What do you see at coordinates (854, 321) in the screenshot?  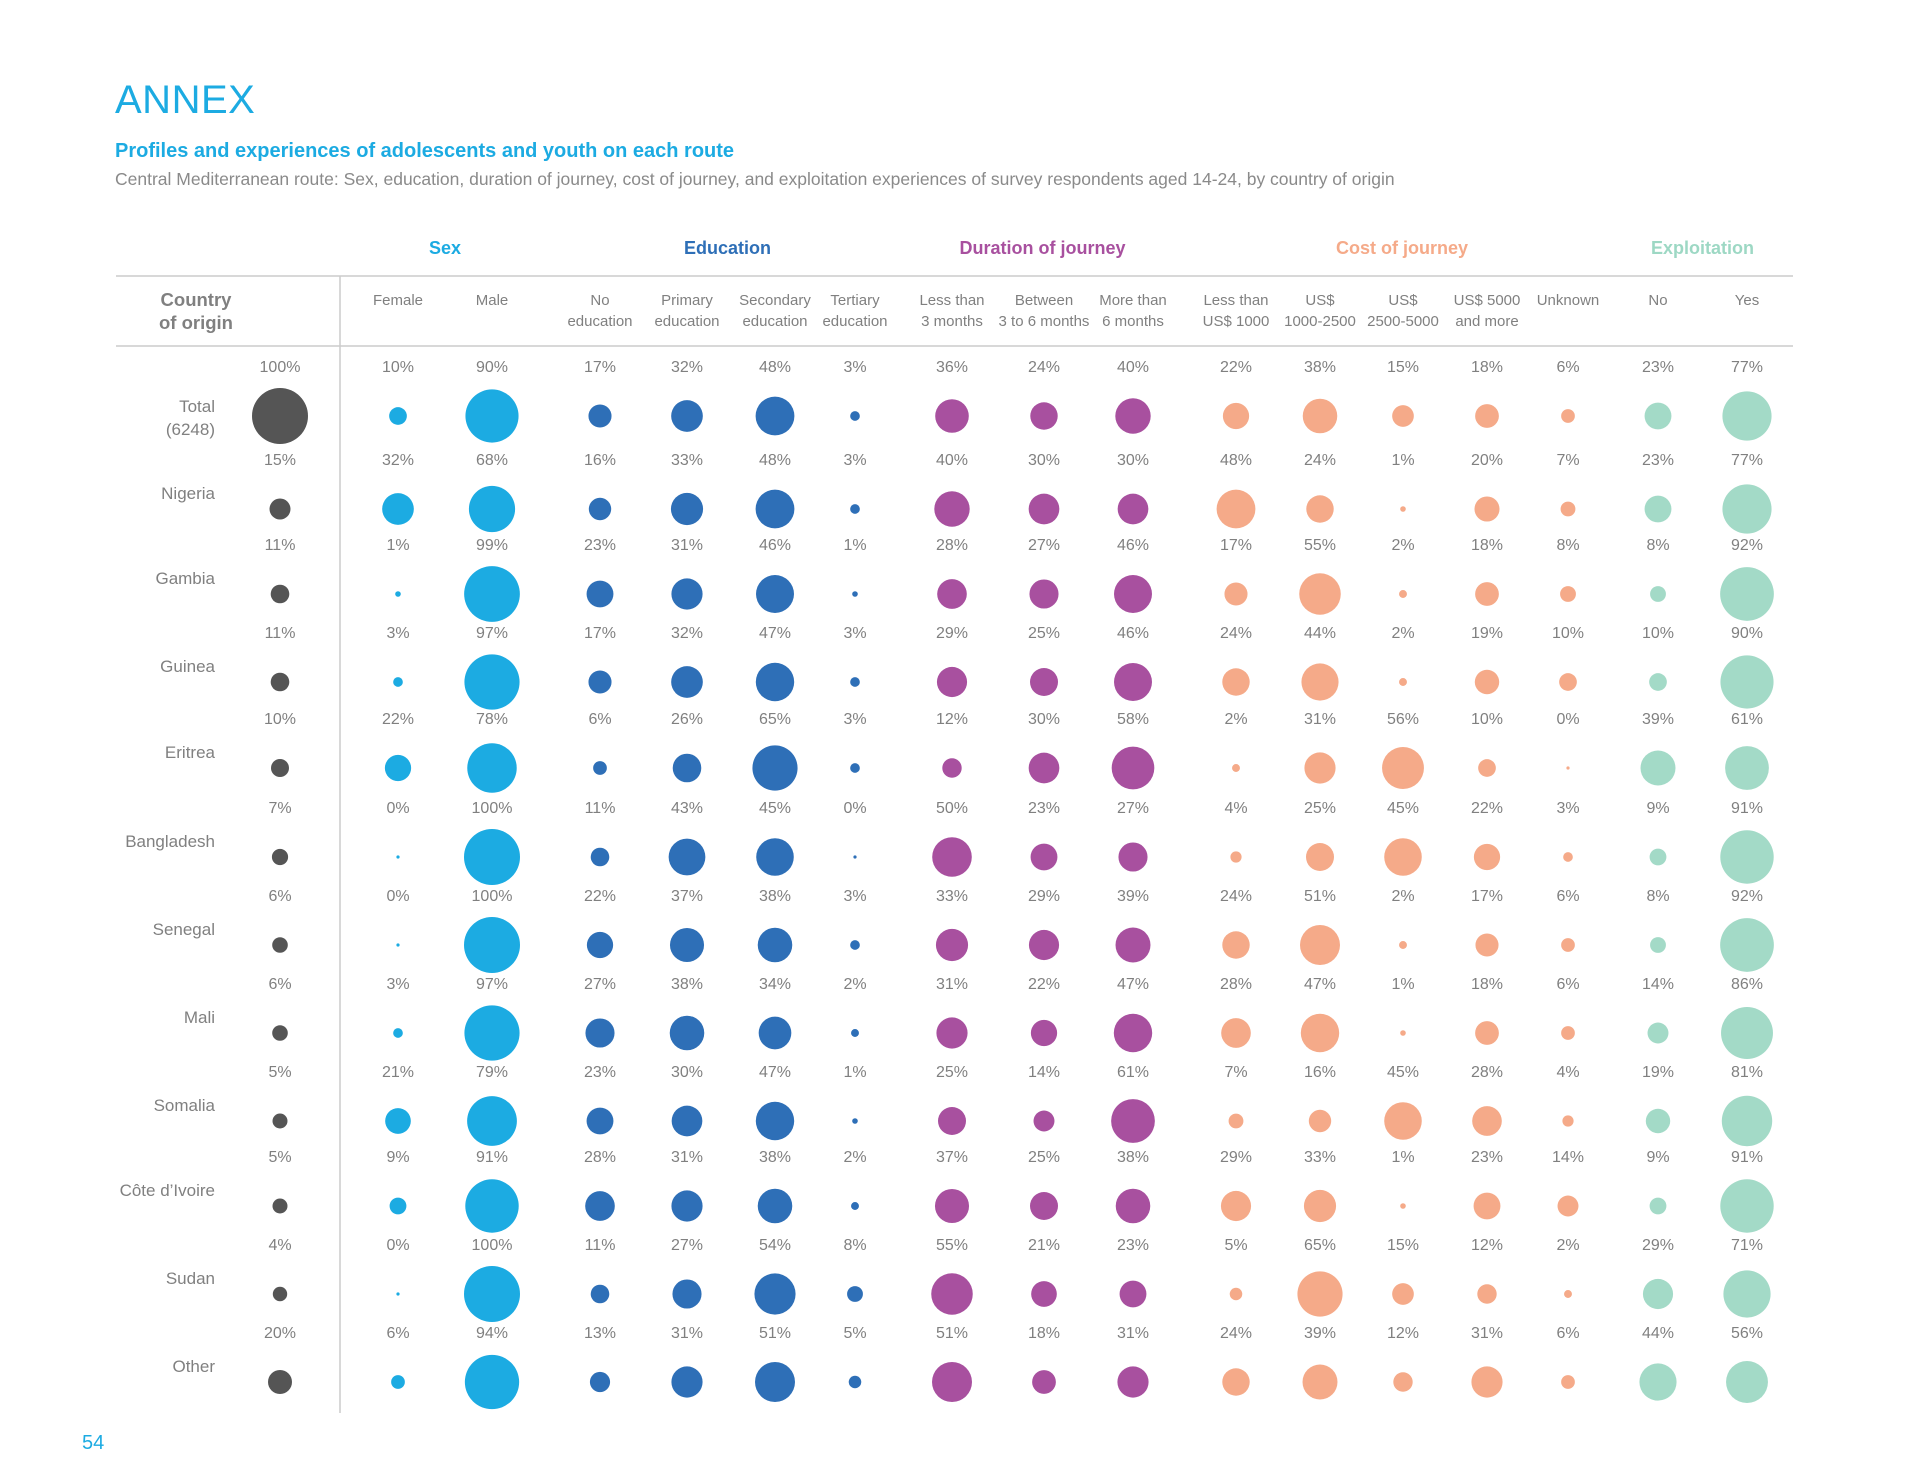 I see `column-header-label: education` at bounding box center [854, 321].